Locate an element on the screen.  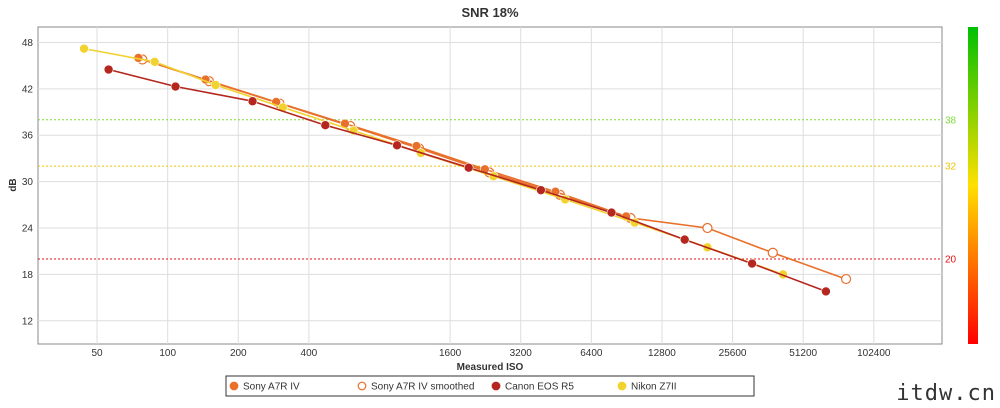
x-tick-label: 400 is located at coordinates (309, 353).